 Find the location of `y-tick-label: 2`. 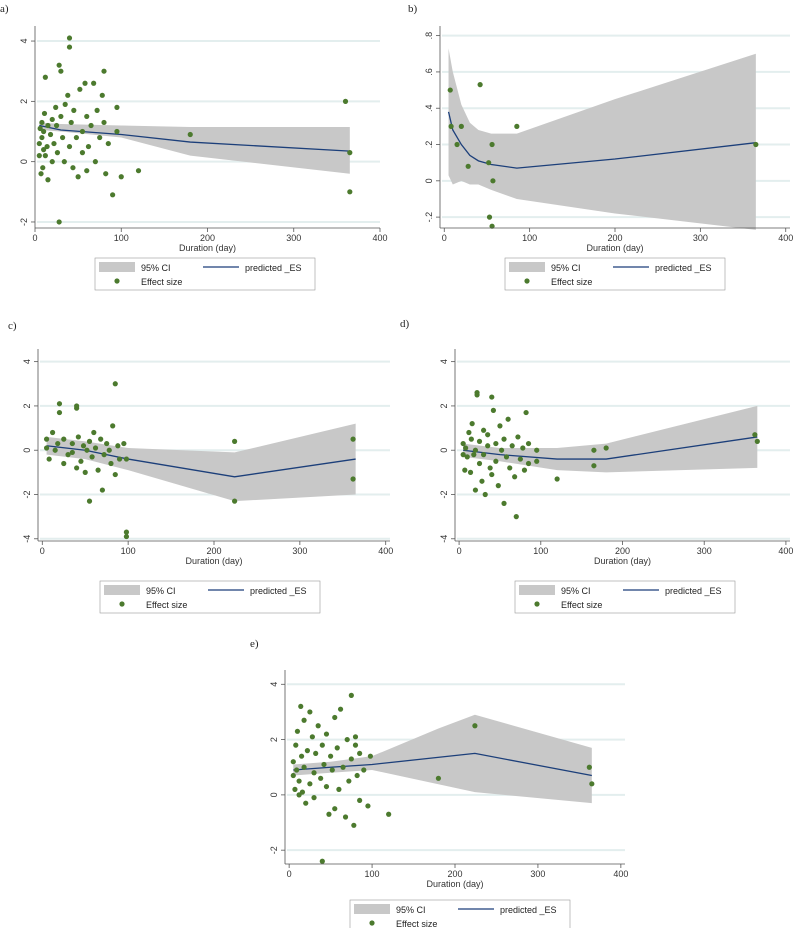

y-tick-label: 2 is located at coordinates (27, 405).